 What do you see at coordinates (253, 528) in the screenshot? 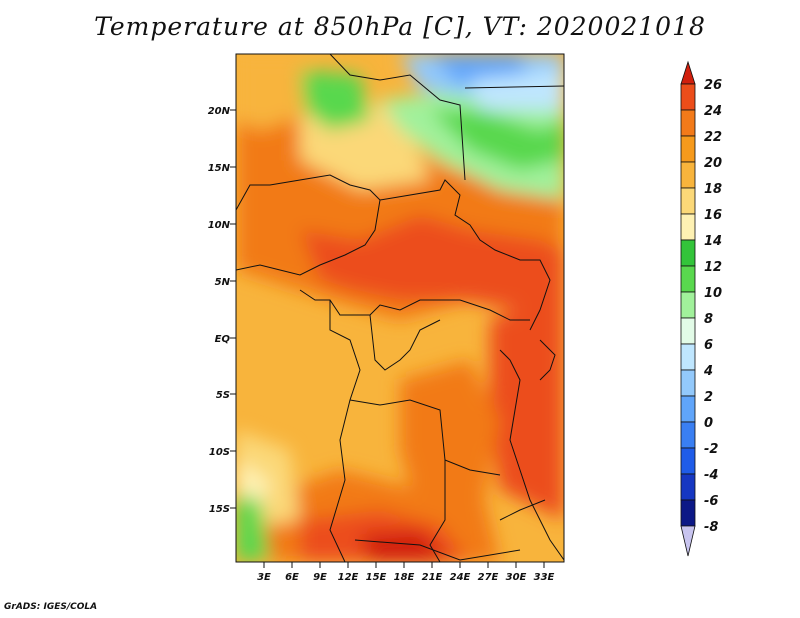
I see `green-southwest` at bounding box center [253, 528].